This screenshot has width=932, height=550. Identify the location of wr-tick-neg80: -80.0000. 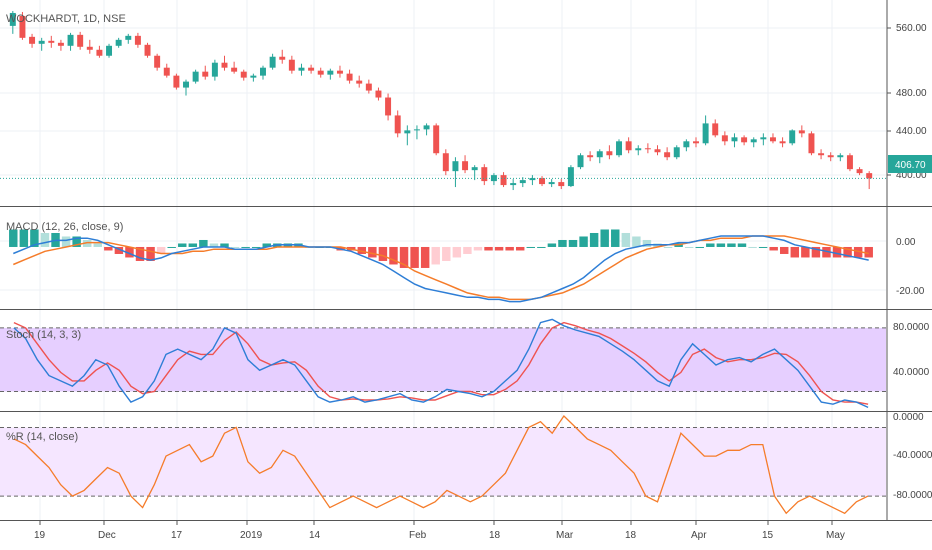
(912, 495).